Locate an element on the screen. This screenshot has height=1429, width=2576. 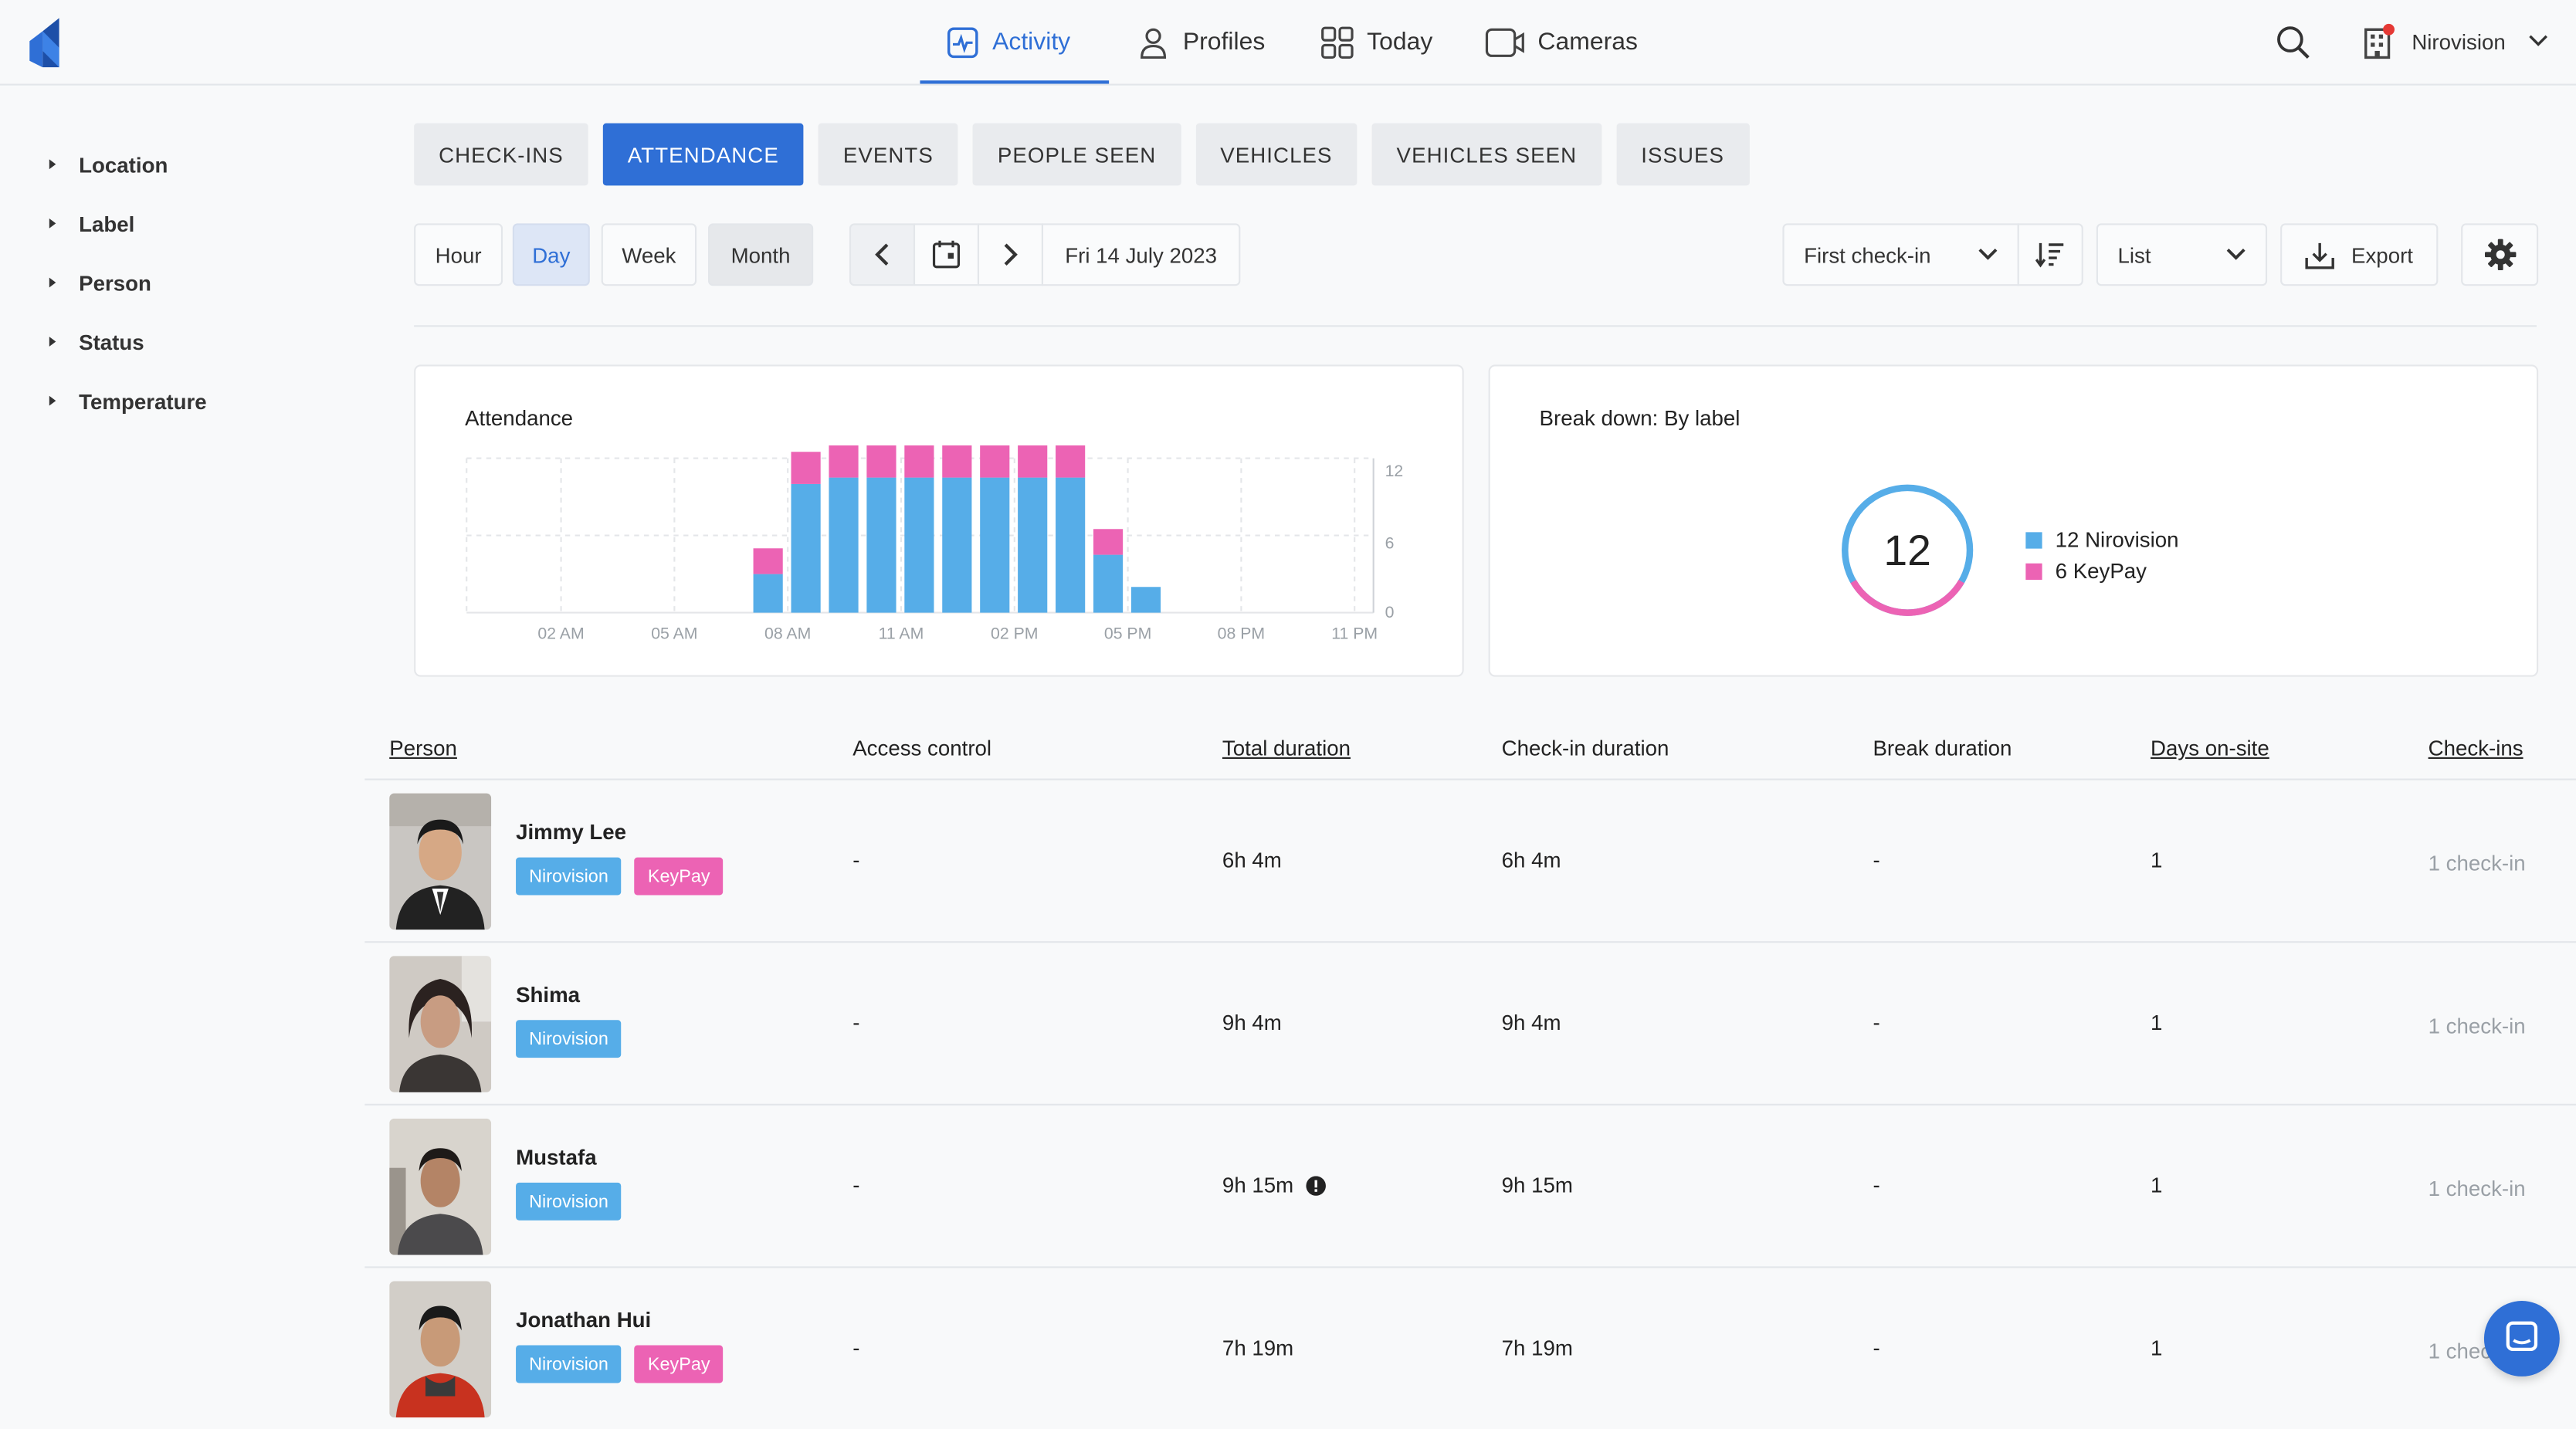
next-date-button is located at coordinates (1010, 255).